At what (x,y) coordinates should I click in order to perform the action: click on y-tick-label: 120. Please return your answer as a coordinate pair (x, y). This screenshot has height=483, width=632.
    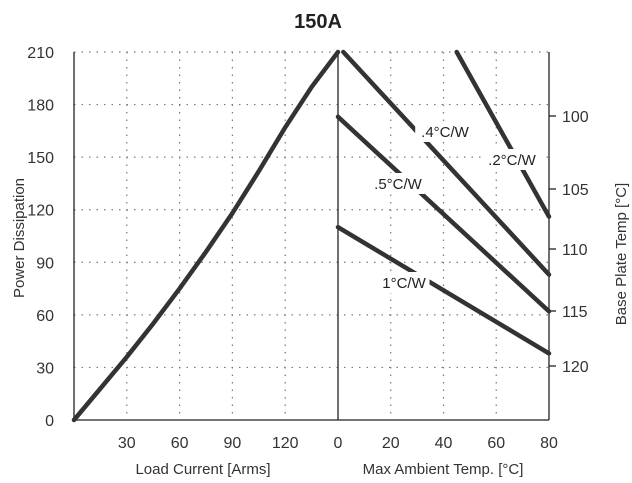
    Looking at the image, I should click on (40, 211).